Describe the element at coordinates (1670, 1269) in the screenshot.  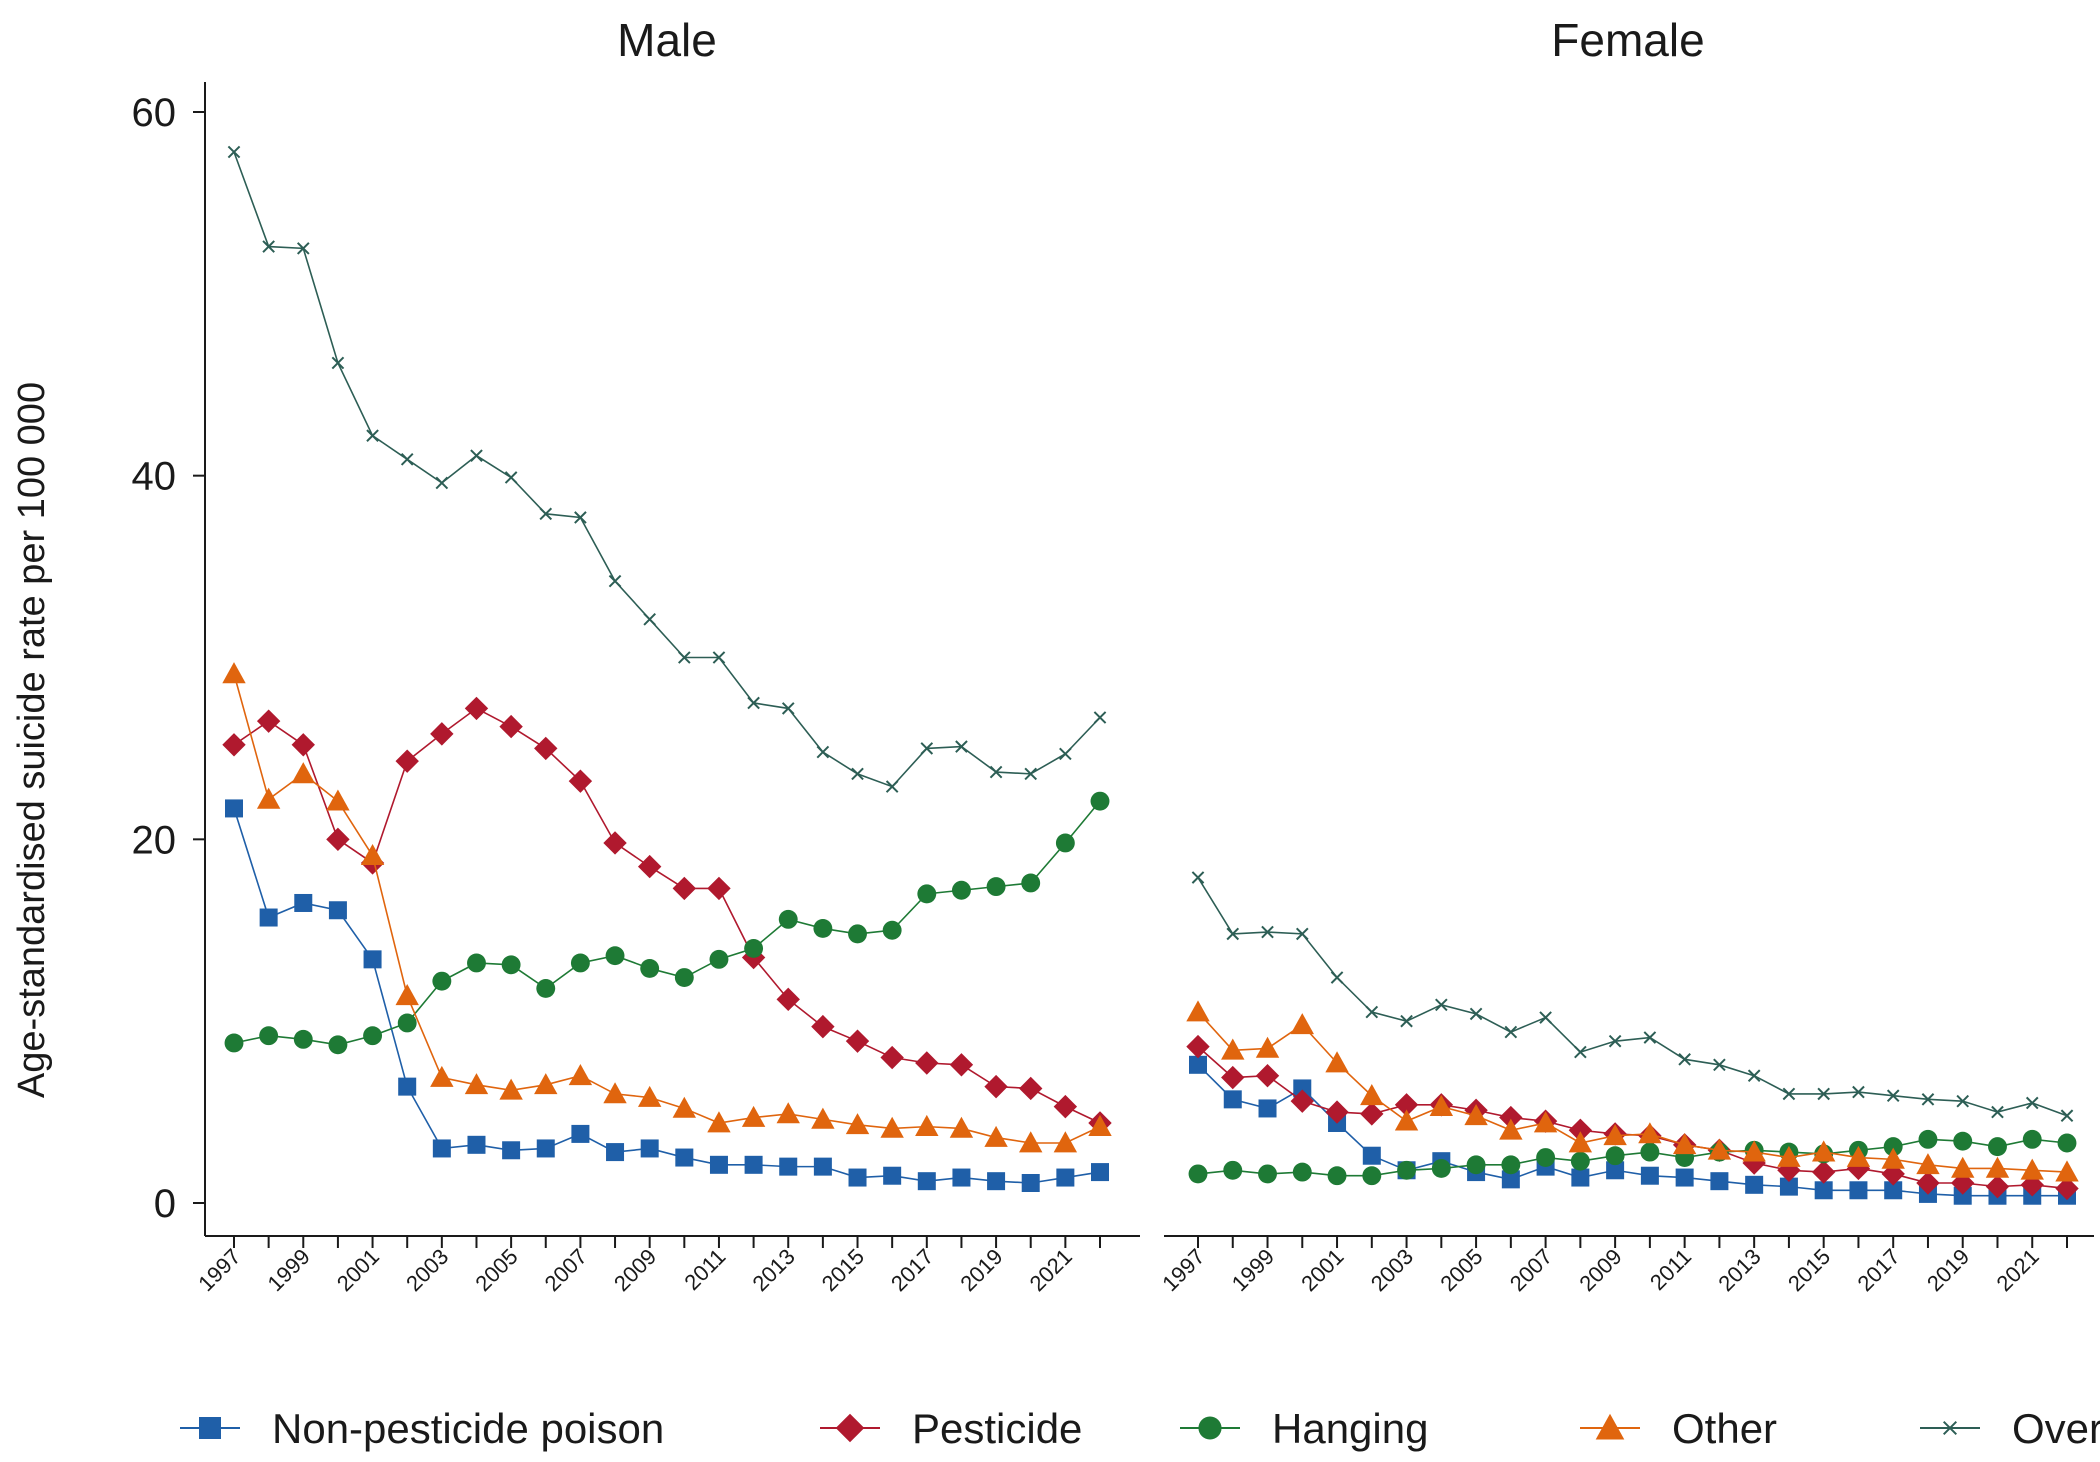
I see `x-tick-label: 2011` at that location.